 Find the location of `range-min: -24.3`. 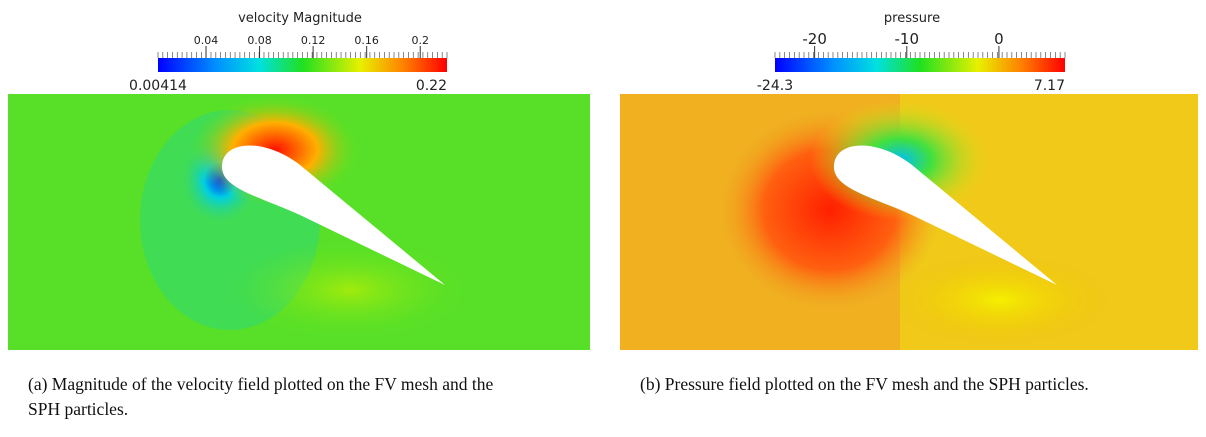

range-min: -24.3 is located at coordinates (775, 86).